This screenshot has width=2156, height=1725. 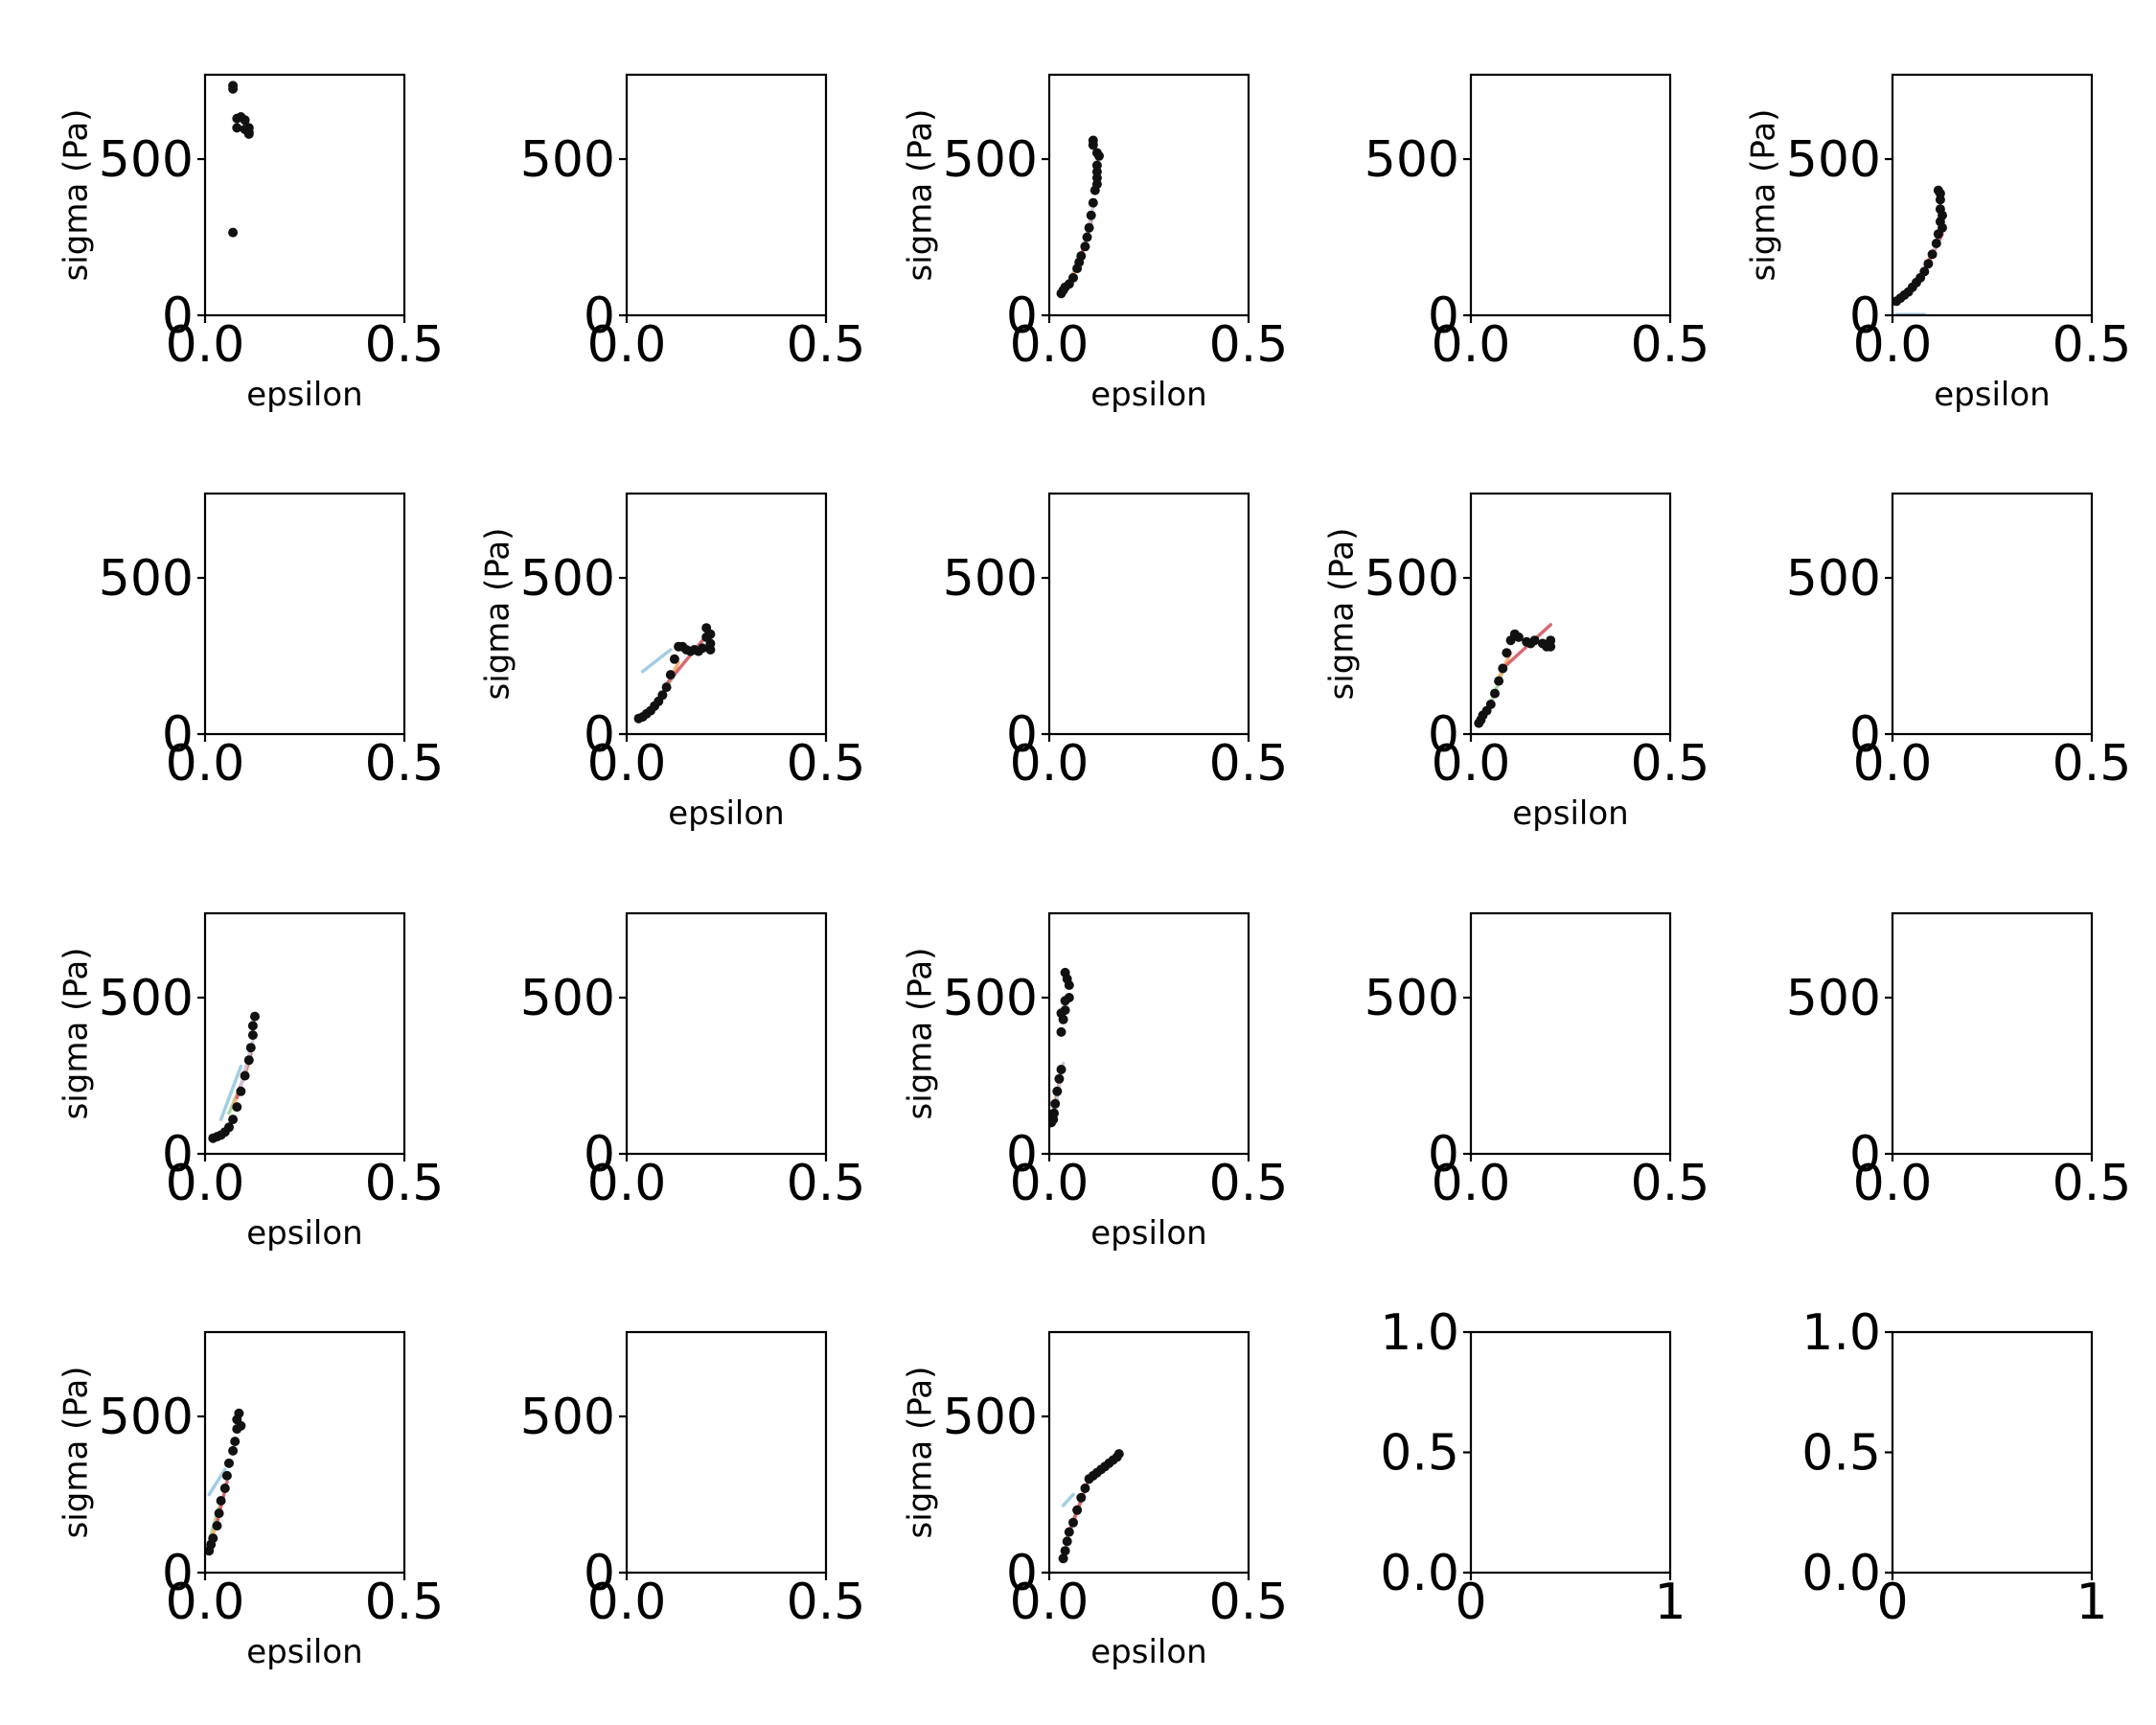 I want to click on y-tick-label: 0.0, so click(x=1841, y=1573).